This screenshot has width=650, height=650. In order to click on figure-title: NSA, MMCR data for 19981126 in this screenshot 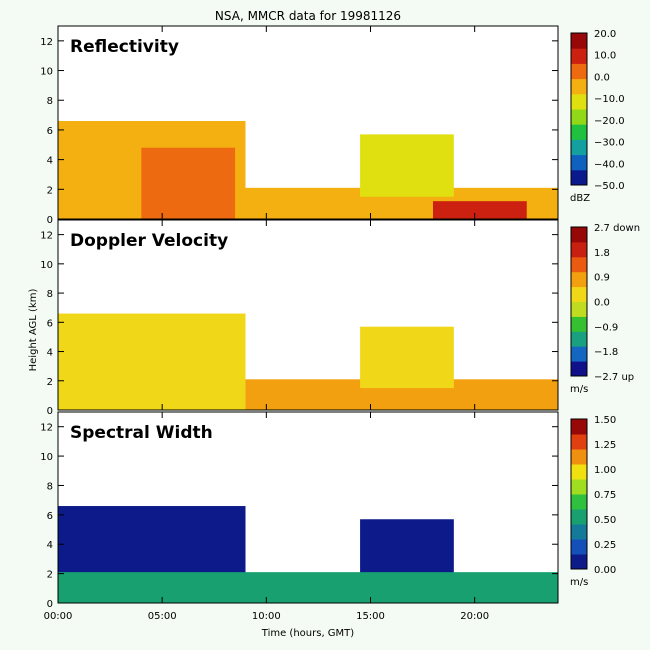, I will do `click(308, 16)`.